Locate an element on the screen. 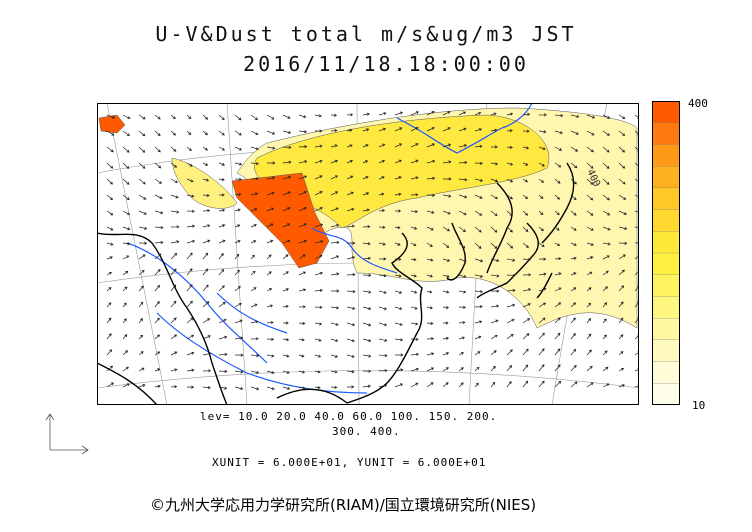 The height and width of the screenshot is (532, 752). dust-high-core is located at coordinates (280, 220).